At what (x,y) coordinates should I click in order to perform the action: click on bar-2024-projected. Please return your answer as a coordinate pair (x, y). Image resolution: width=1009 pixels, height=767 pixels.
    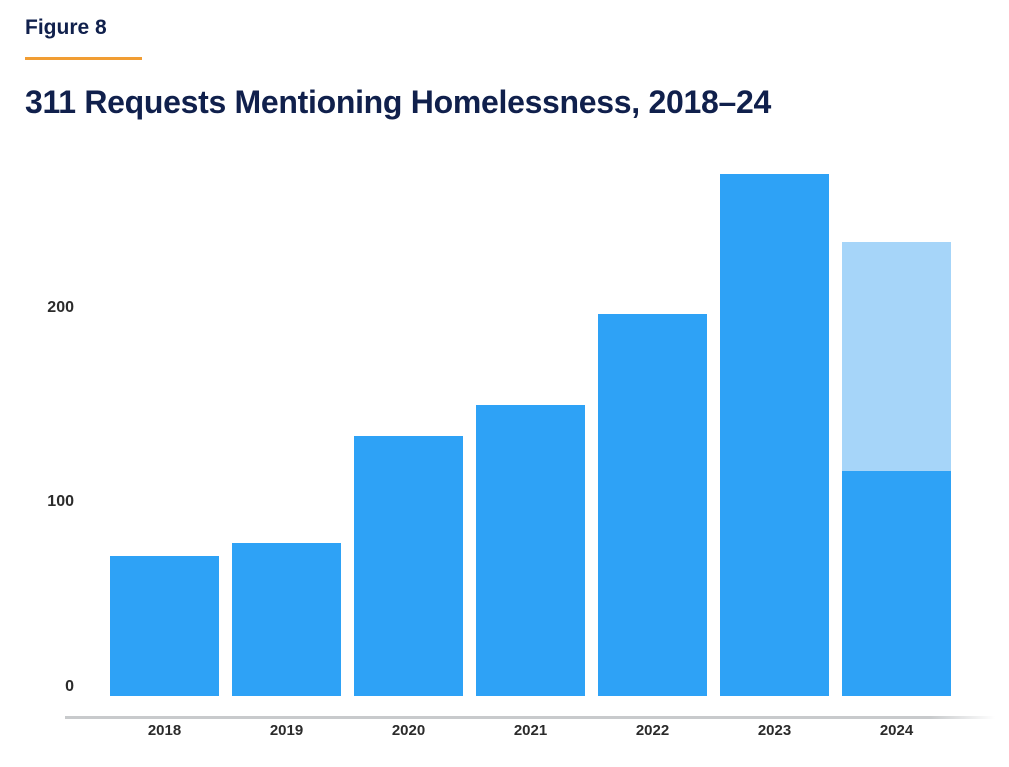
    Looking at the image, I should click on (896, 356).